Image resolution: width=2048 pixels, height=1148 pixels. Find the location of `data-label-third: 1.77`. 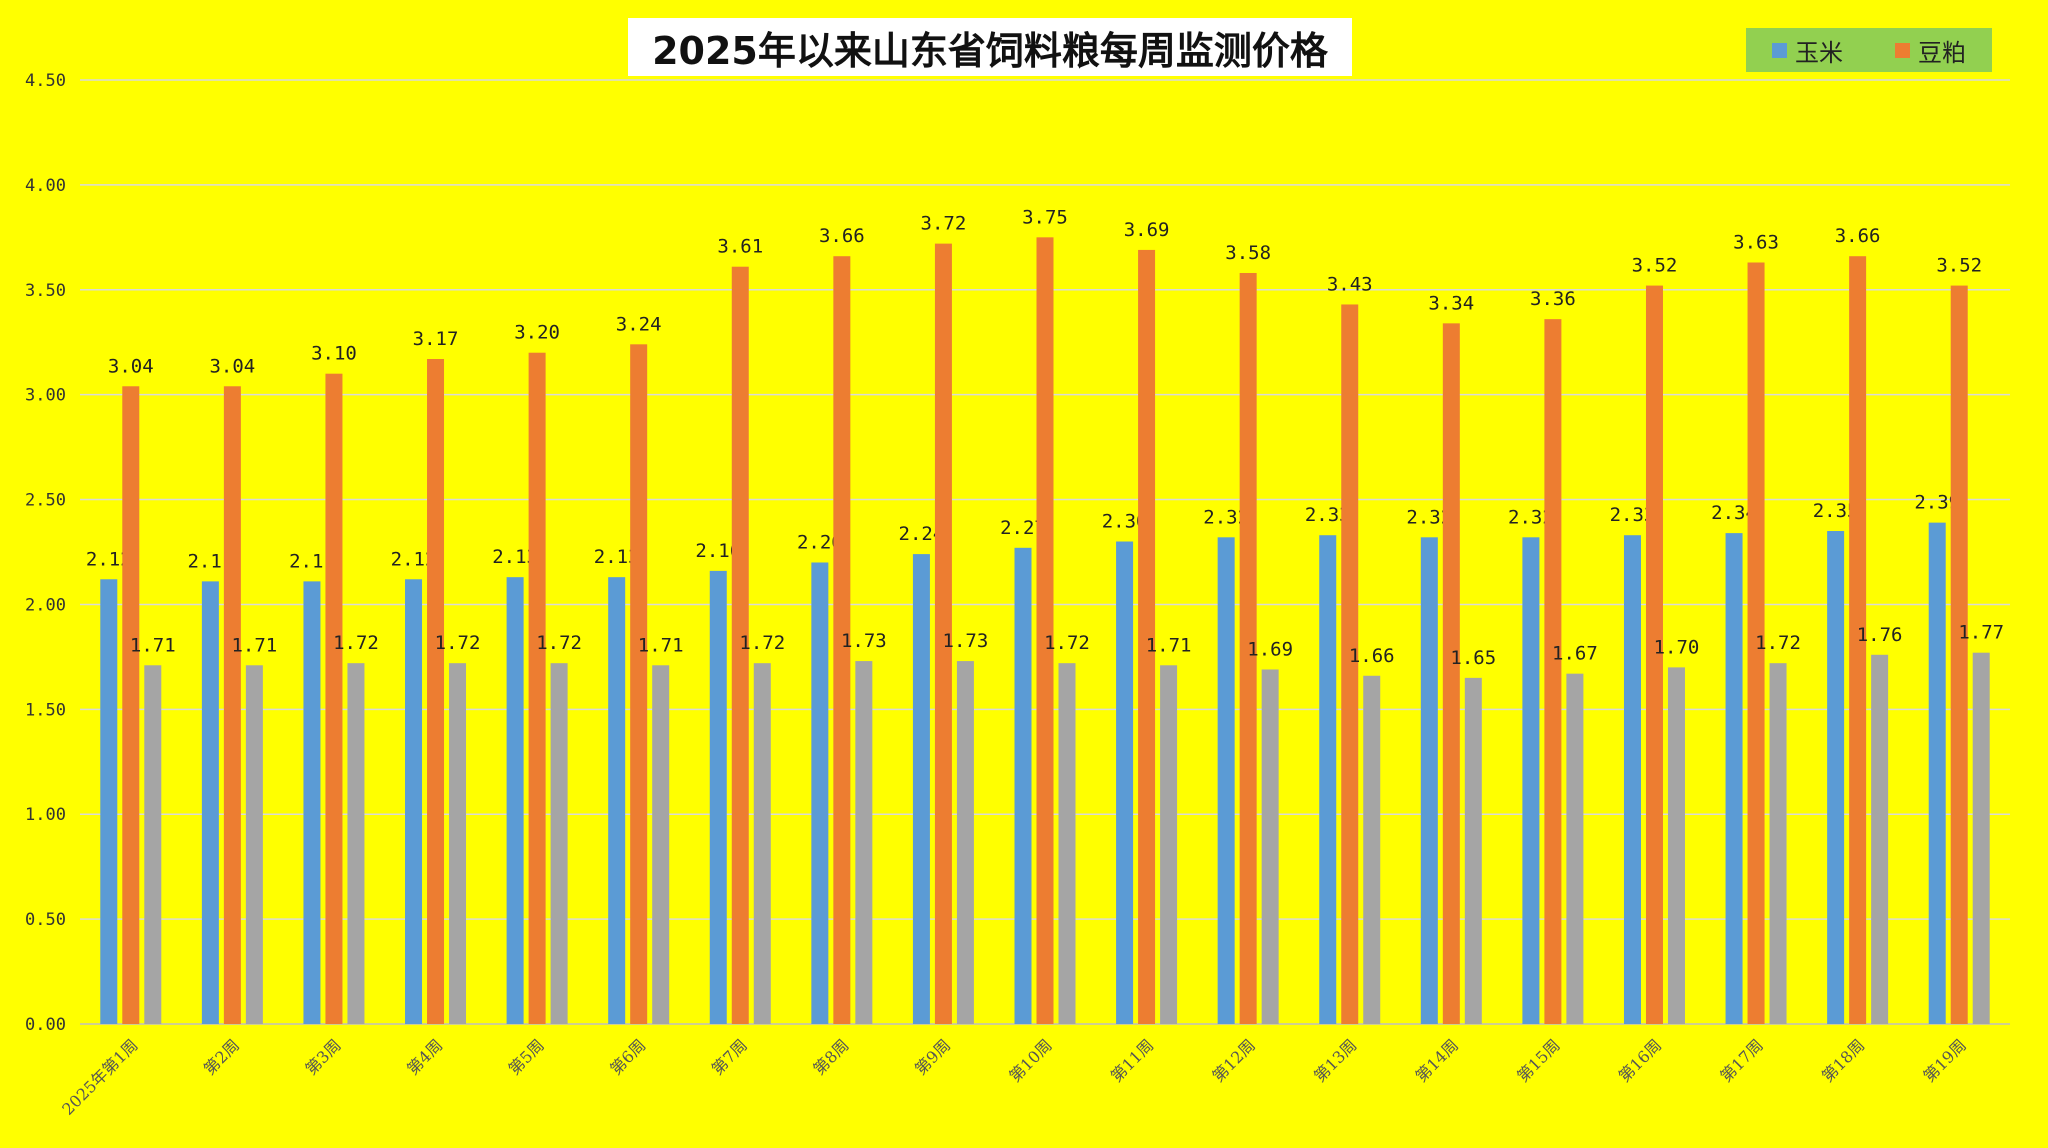

data-label-third: 1.77 is located at coordinates (1981, 633).